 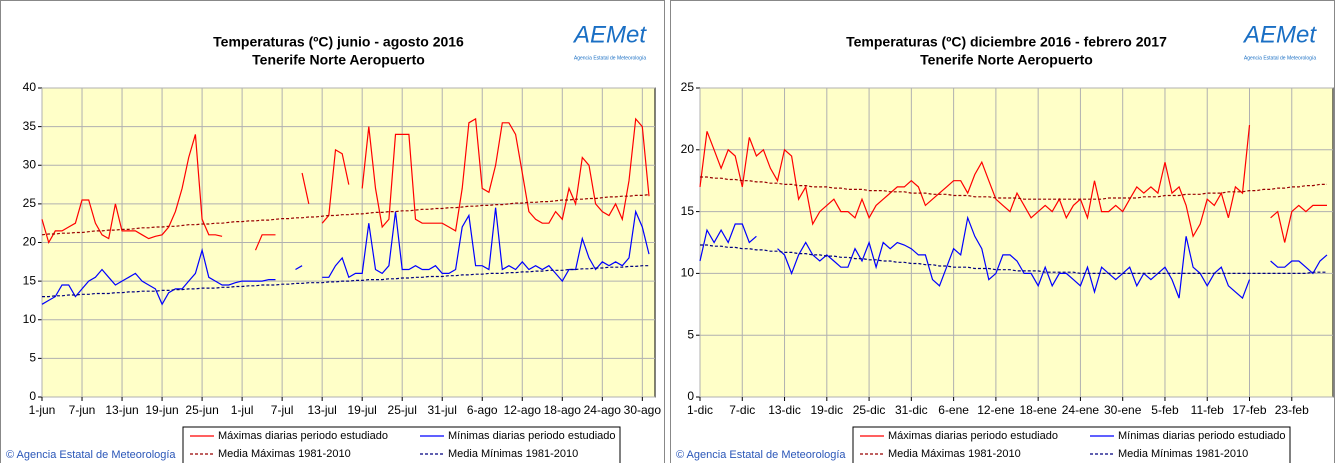 What do you see at coordinates (282, 410) in the screenshot?
I see `x-tick-label: 7-jul` at bounding box center [282, 410].